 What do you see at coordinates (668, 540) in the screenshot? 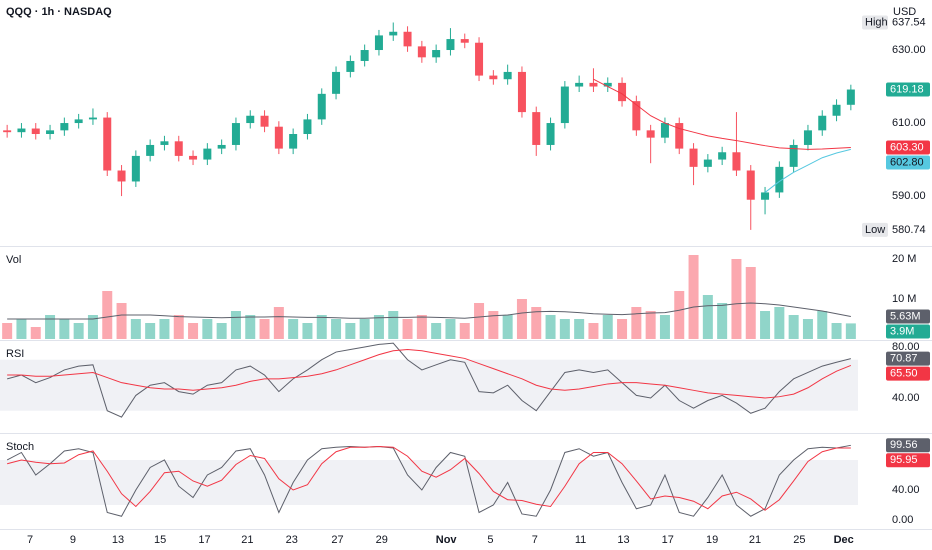
I see `x-tick-label: 17` at bounding box center [668, 540].